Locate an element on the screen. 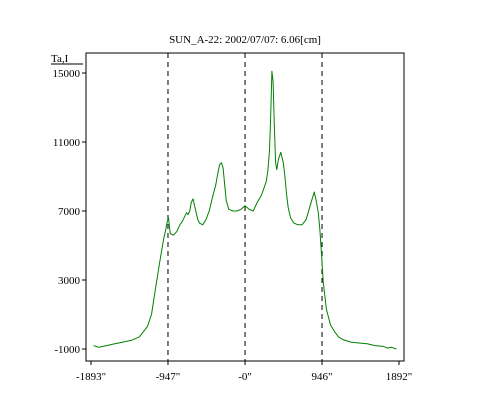 The image size is (500, 400). x-tick-label-3: 946" is located at coordinates (322, 377).